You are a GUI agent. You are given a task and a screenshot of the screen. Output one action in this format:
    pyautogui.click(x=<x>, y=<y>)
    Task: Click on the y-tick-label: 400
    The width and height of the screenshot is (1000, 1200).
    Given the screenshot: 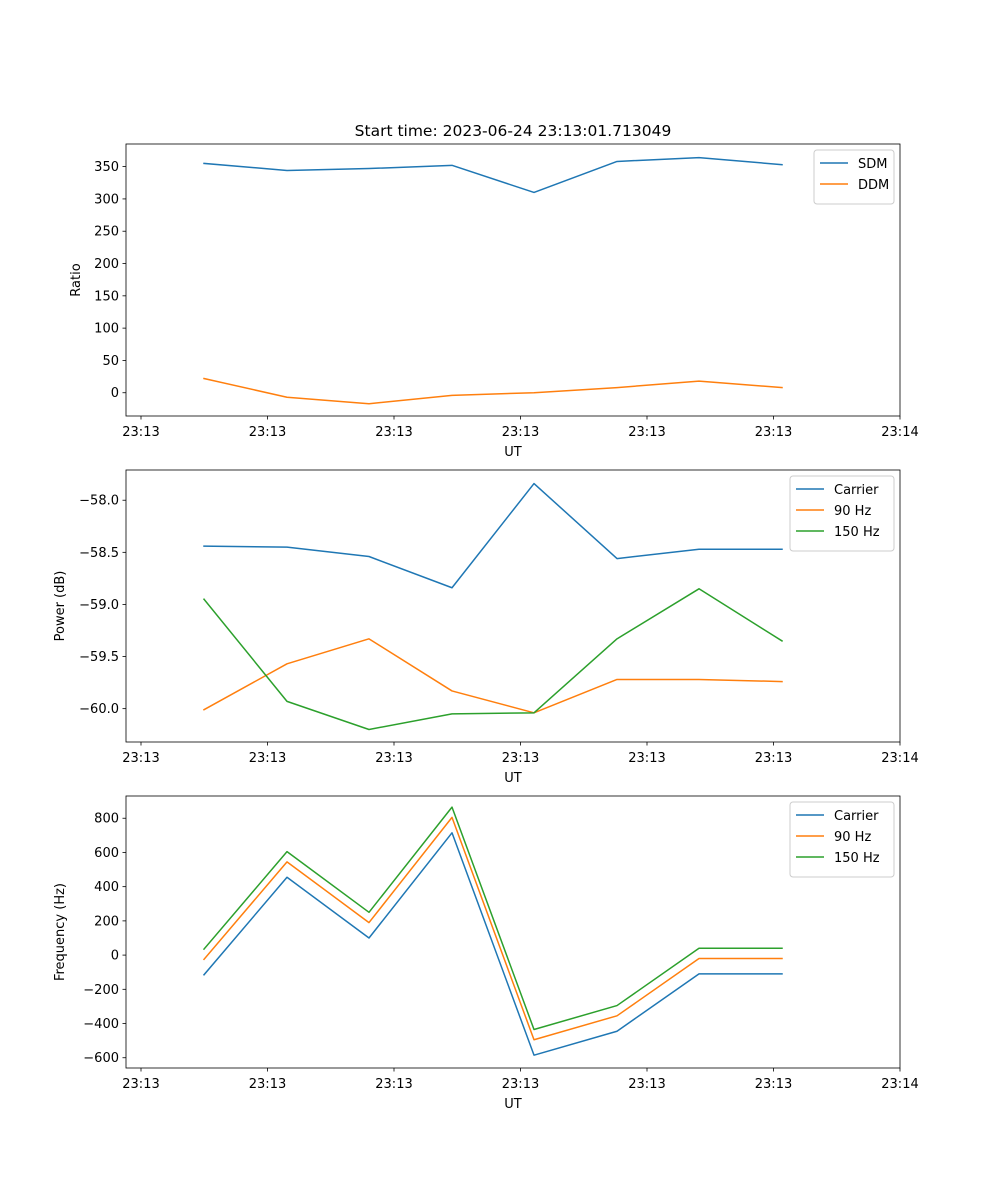 What is the action you would take?
    pyautogui.click(x=106, y=887)
    